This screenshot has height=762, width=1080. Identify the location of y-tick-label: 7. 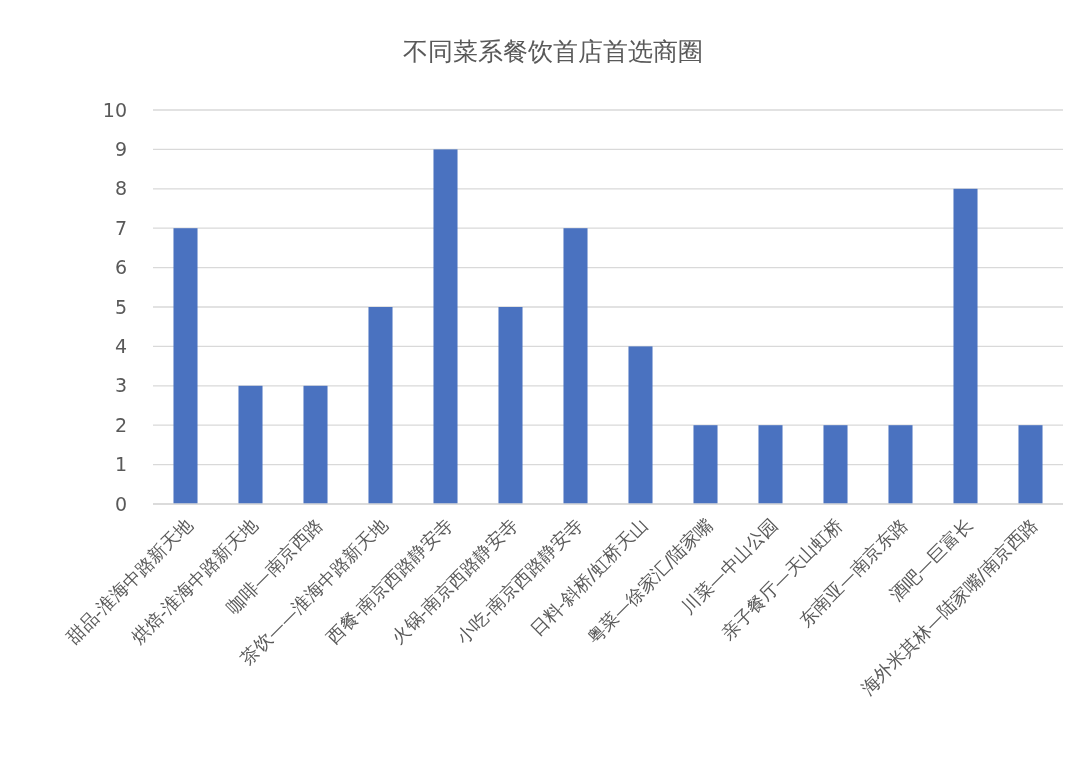
(120, 227).